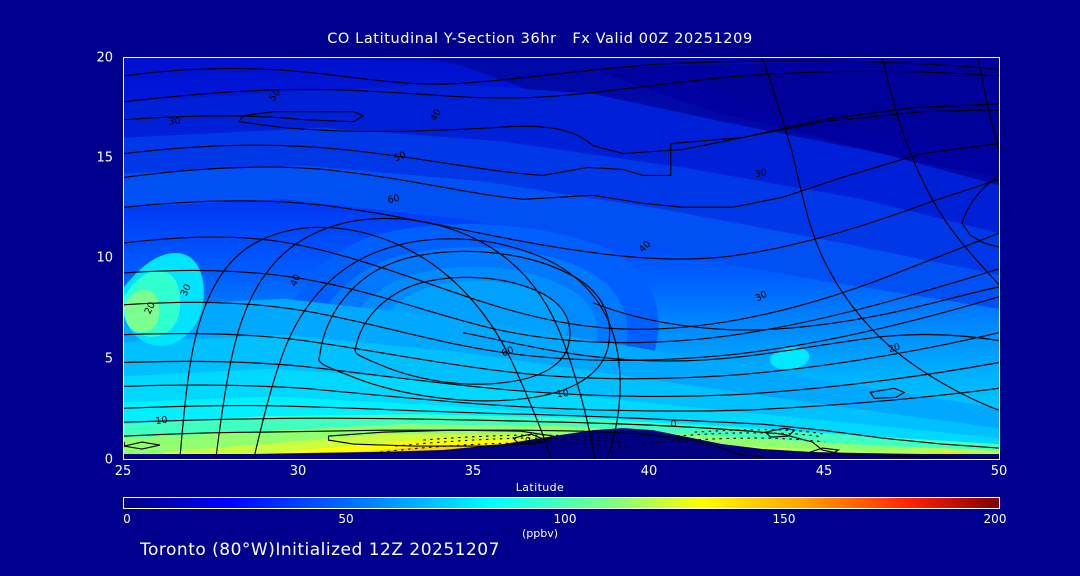 The width and height of the screenshot is (1080, 576). Describe the element at coordinates (824, 471) in the screenshot. I see `x-tick-45: 45` at that location.